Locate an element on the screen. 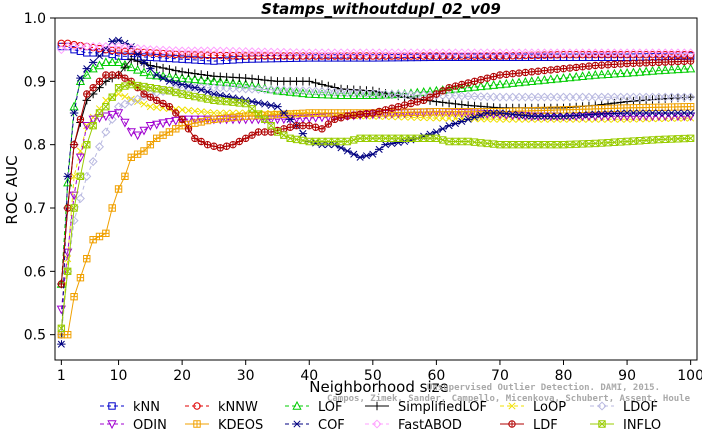 The width and height of the screenshot is (702, 434). series-fastabod is located at coordinates (376, 49).